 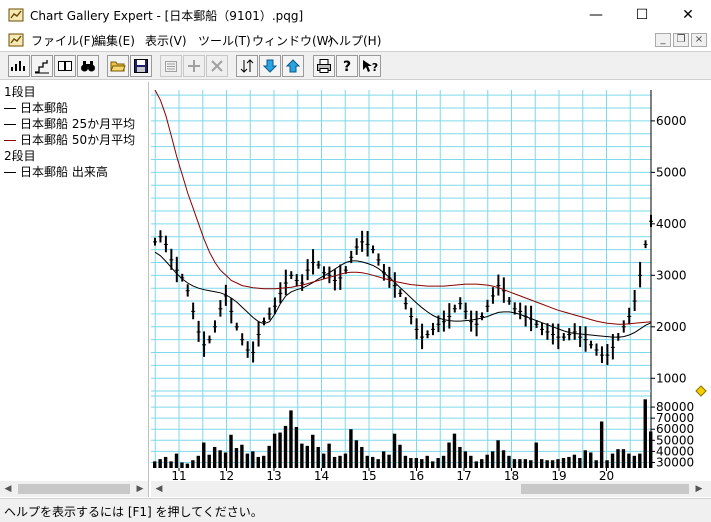 I want to click on candlestick-chart-button, so click(x=19, y=66).